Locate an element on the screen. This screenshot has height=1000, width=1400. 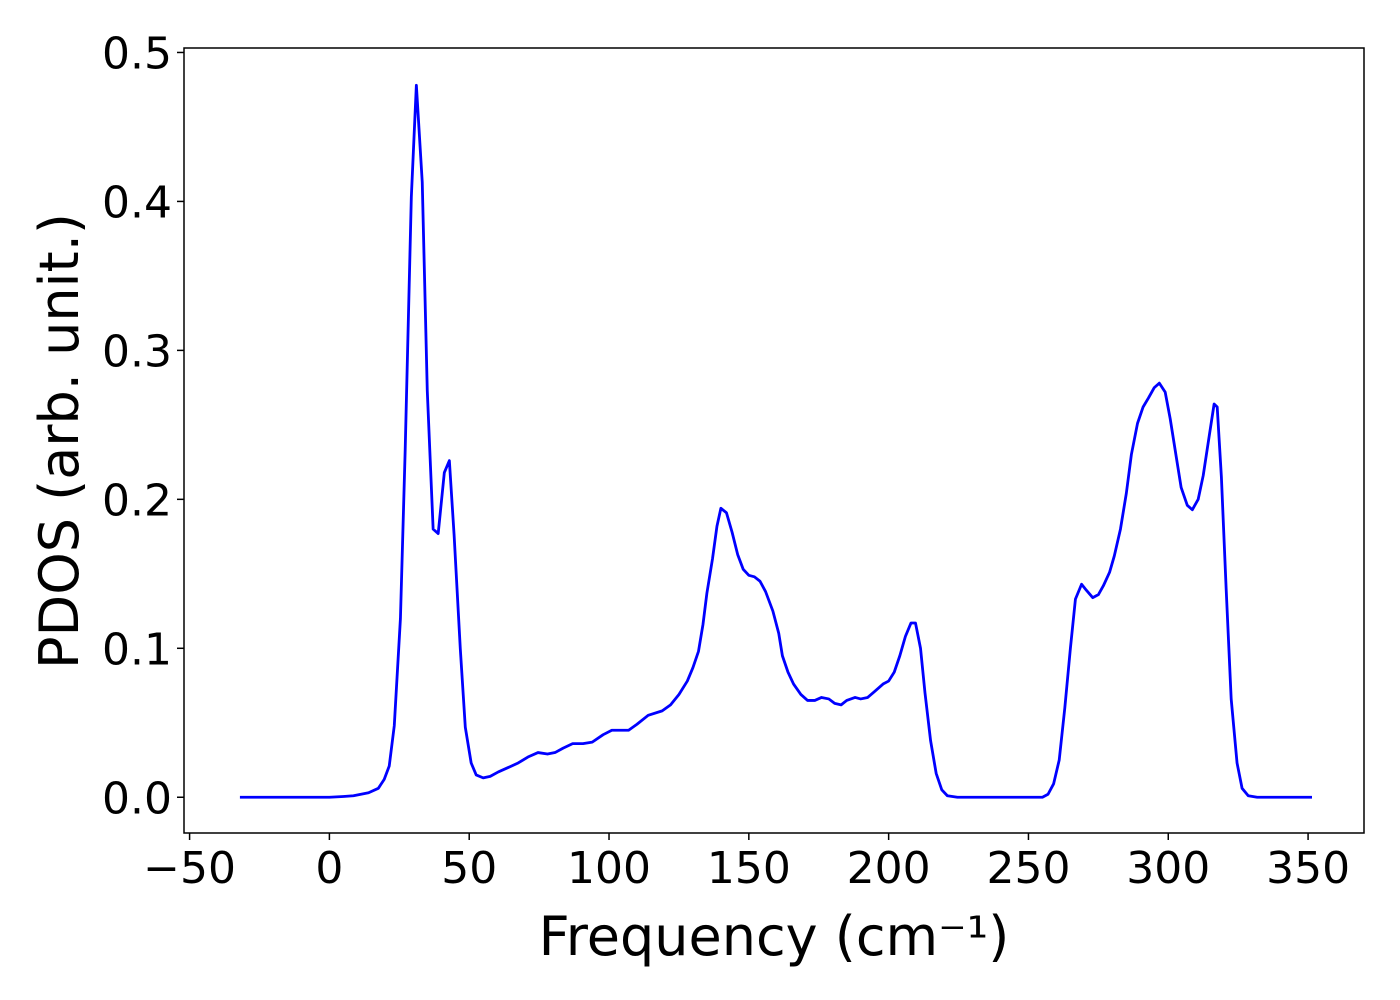
x-tick-label: −50 is located at coordinates (189, 868).